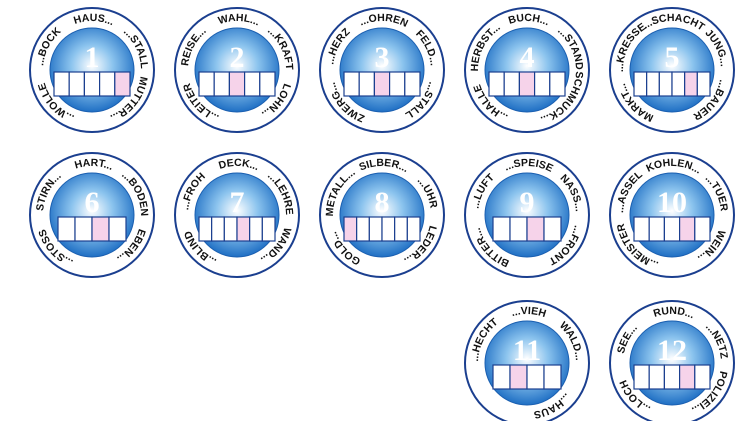 This screenshot has width=750, height=421. Describe the element at coordinates (527, 350) in the screenshot. I see `puzzle-number: 11` at that location.